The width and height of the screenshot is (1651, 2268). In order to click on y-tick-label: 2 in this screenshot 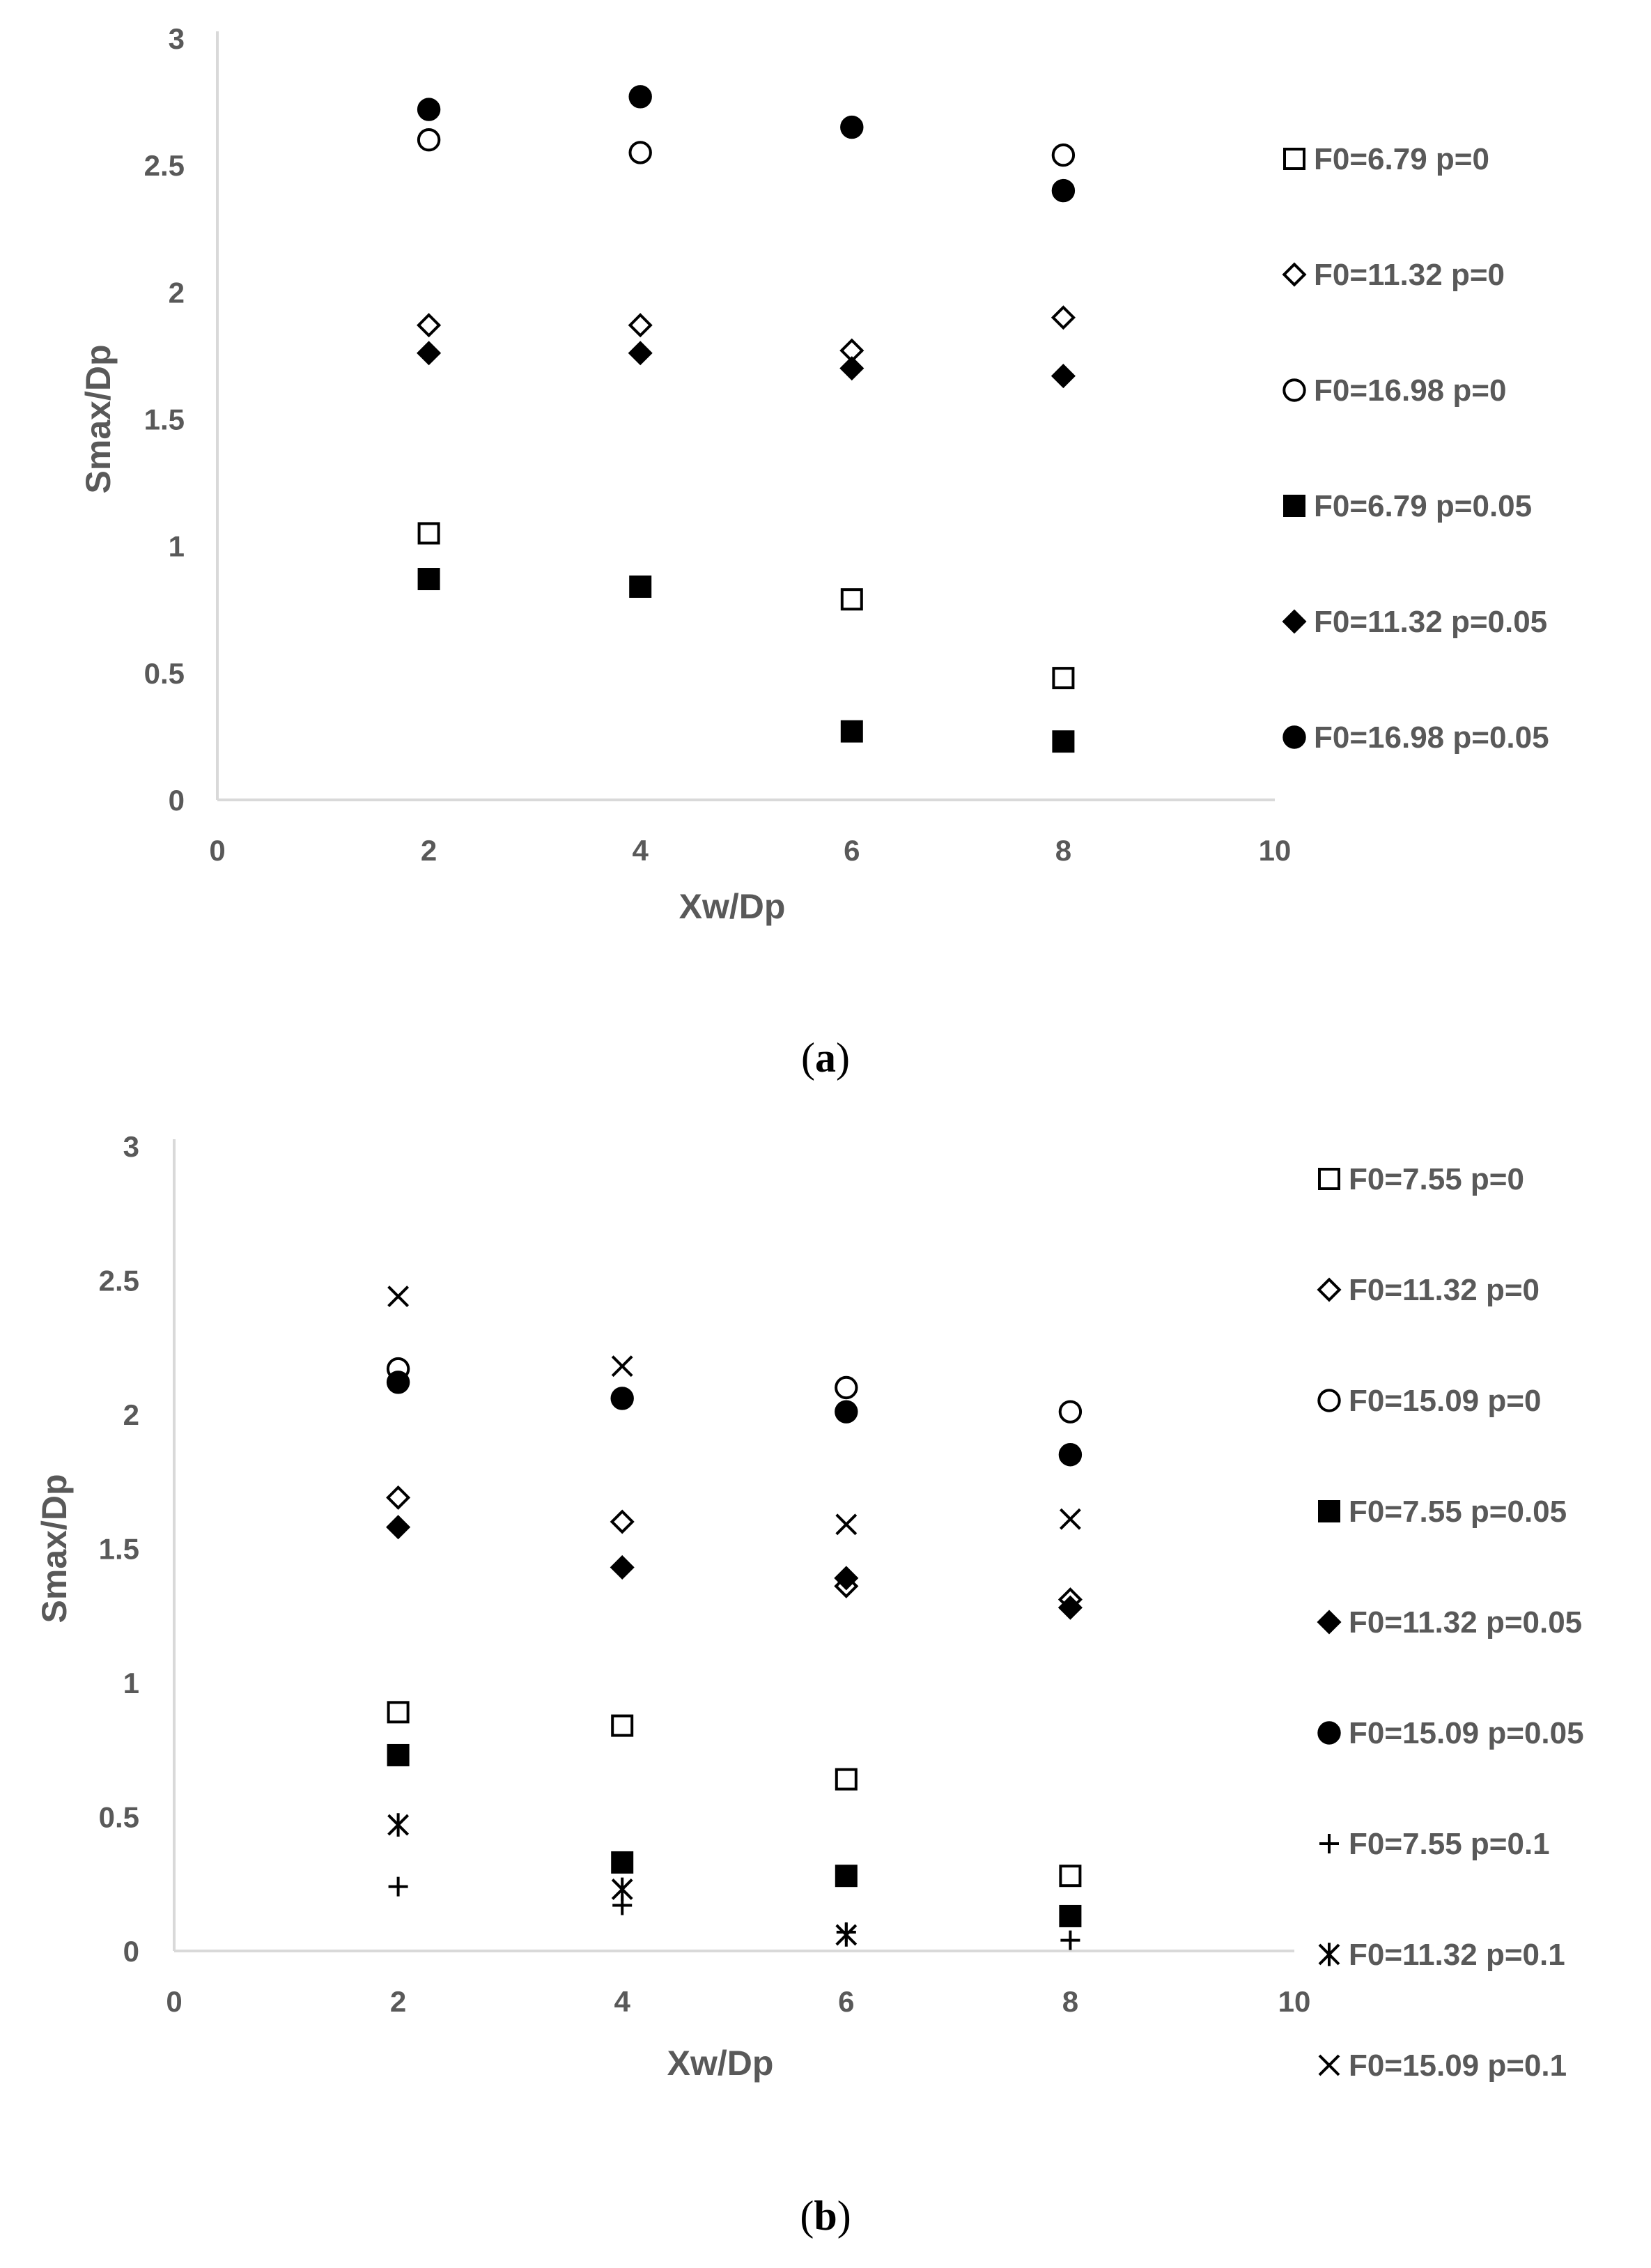, I will do `click(177, 292)`.